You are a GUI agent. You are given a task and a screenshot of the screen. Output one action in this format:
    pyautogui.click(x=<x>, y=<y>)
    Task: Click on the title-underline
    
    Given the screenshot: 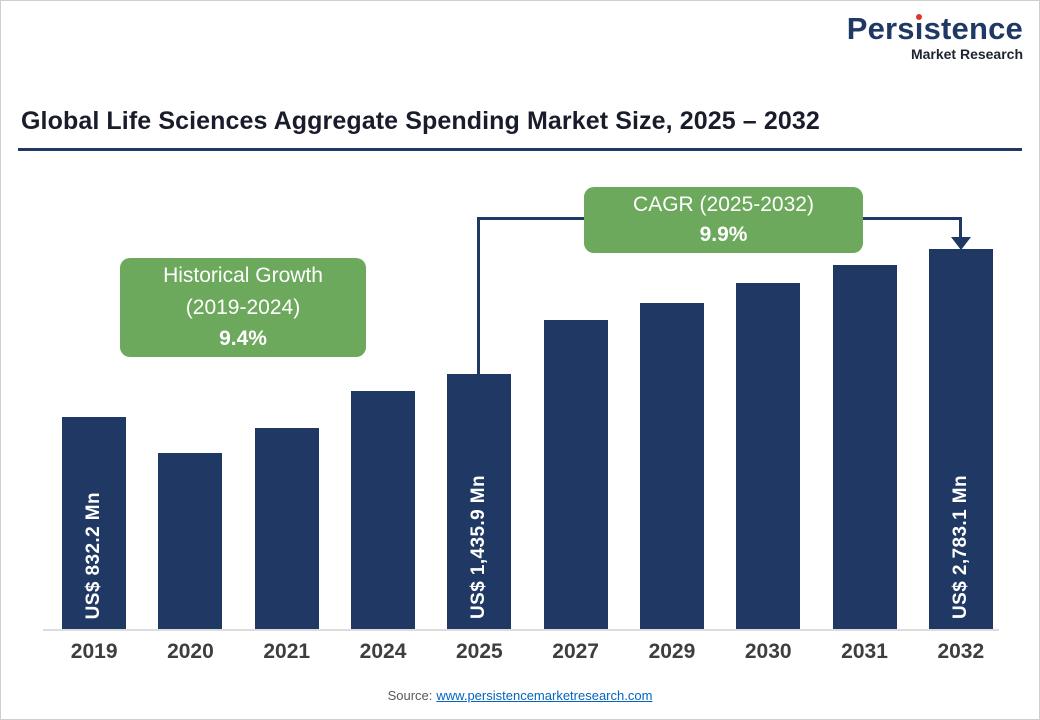 What is the action you would take?
    pyautogui.click(x=520, y=149)
    